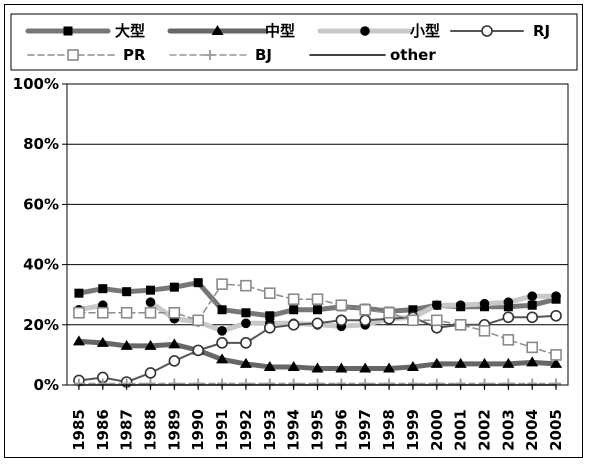 The height and width of the screenshot is (464, 589). What do you see at coordinates (73, 55) in the screenshot?
I see `data-point-legend-PR` at bounding box center [73, 55].